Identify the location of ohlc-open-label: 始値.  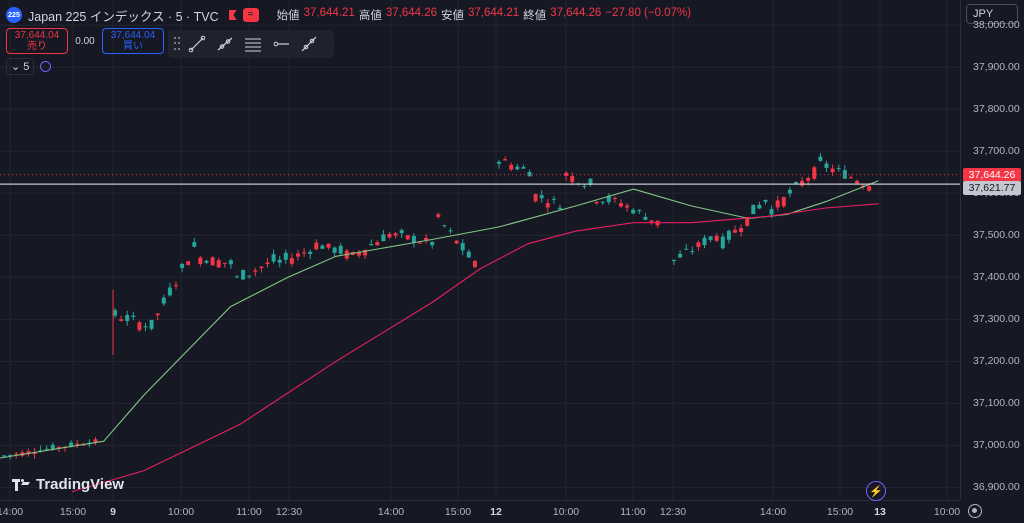
(288, 16).